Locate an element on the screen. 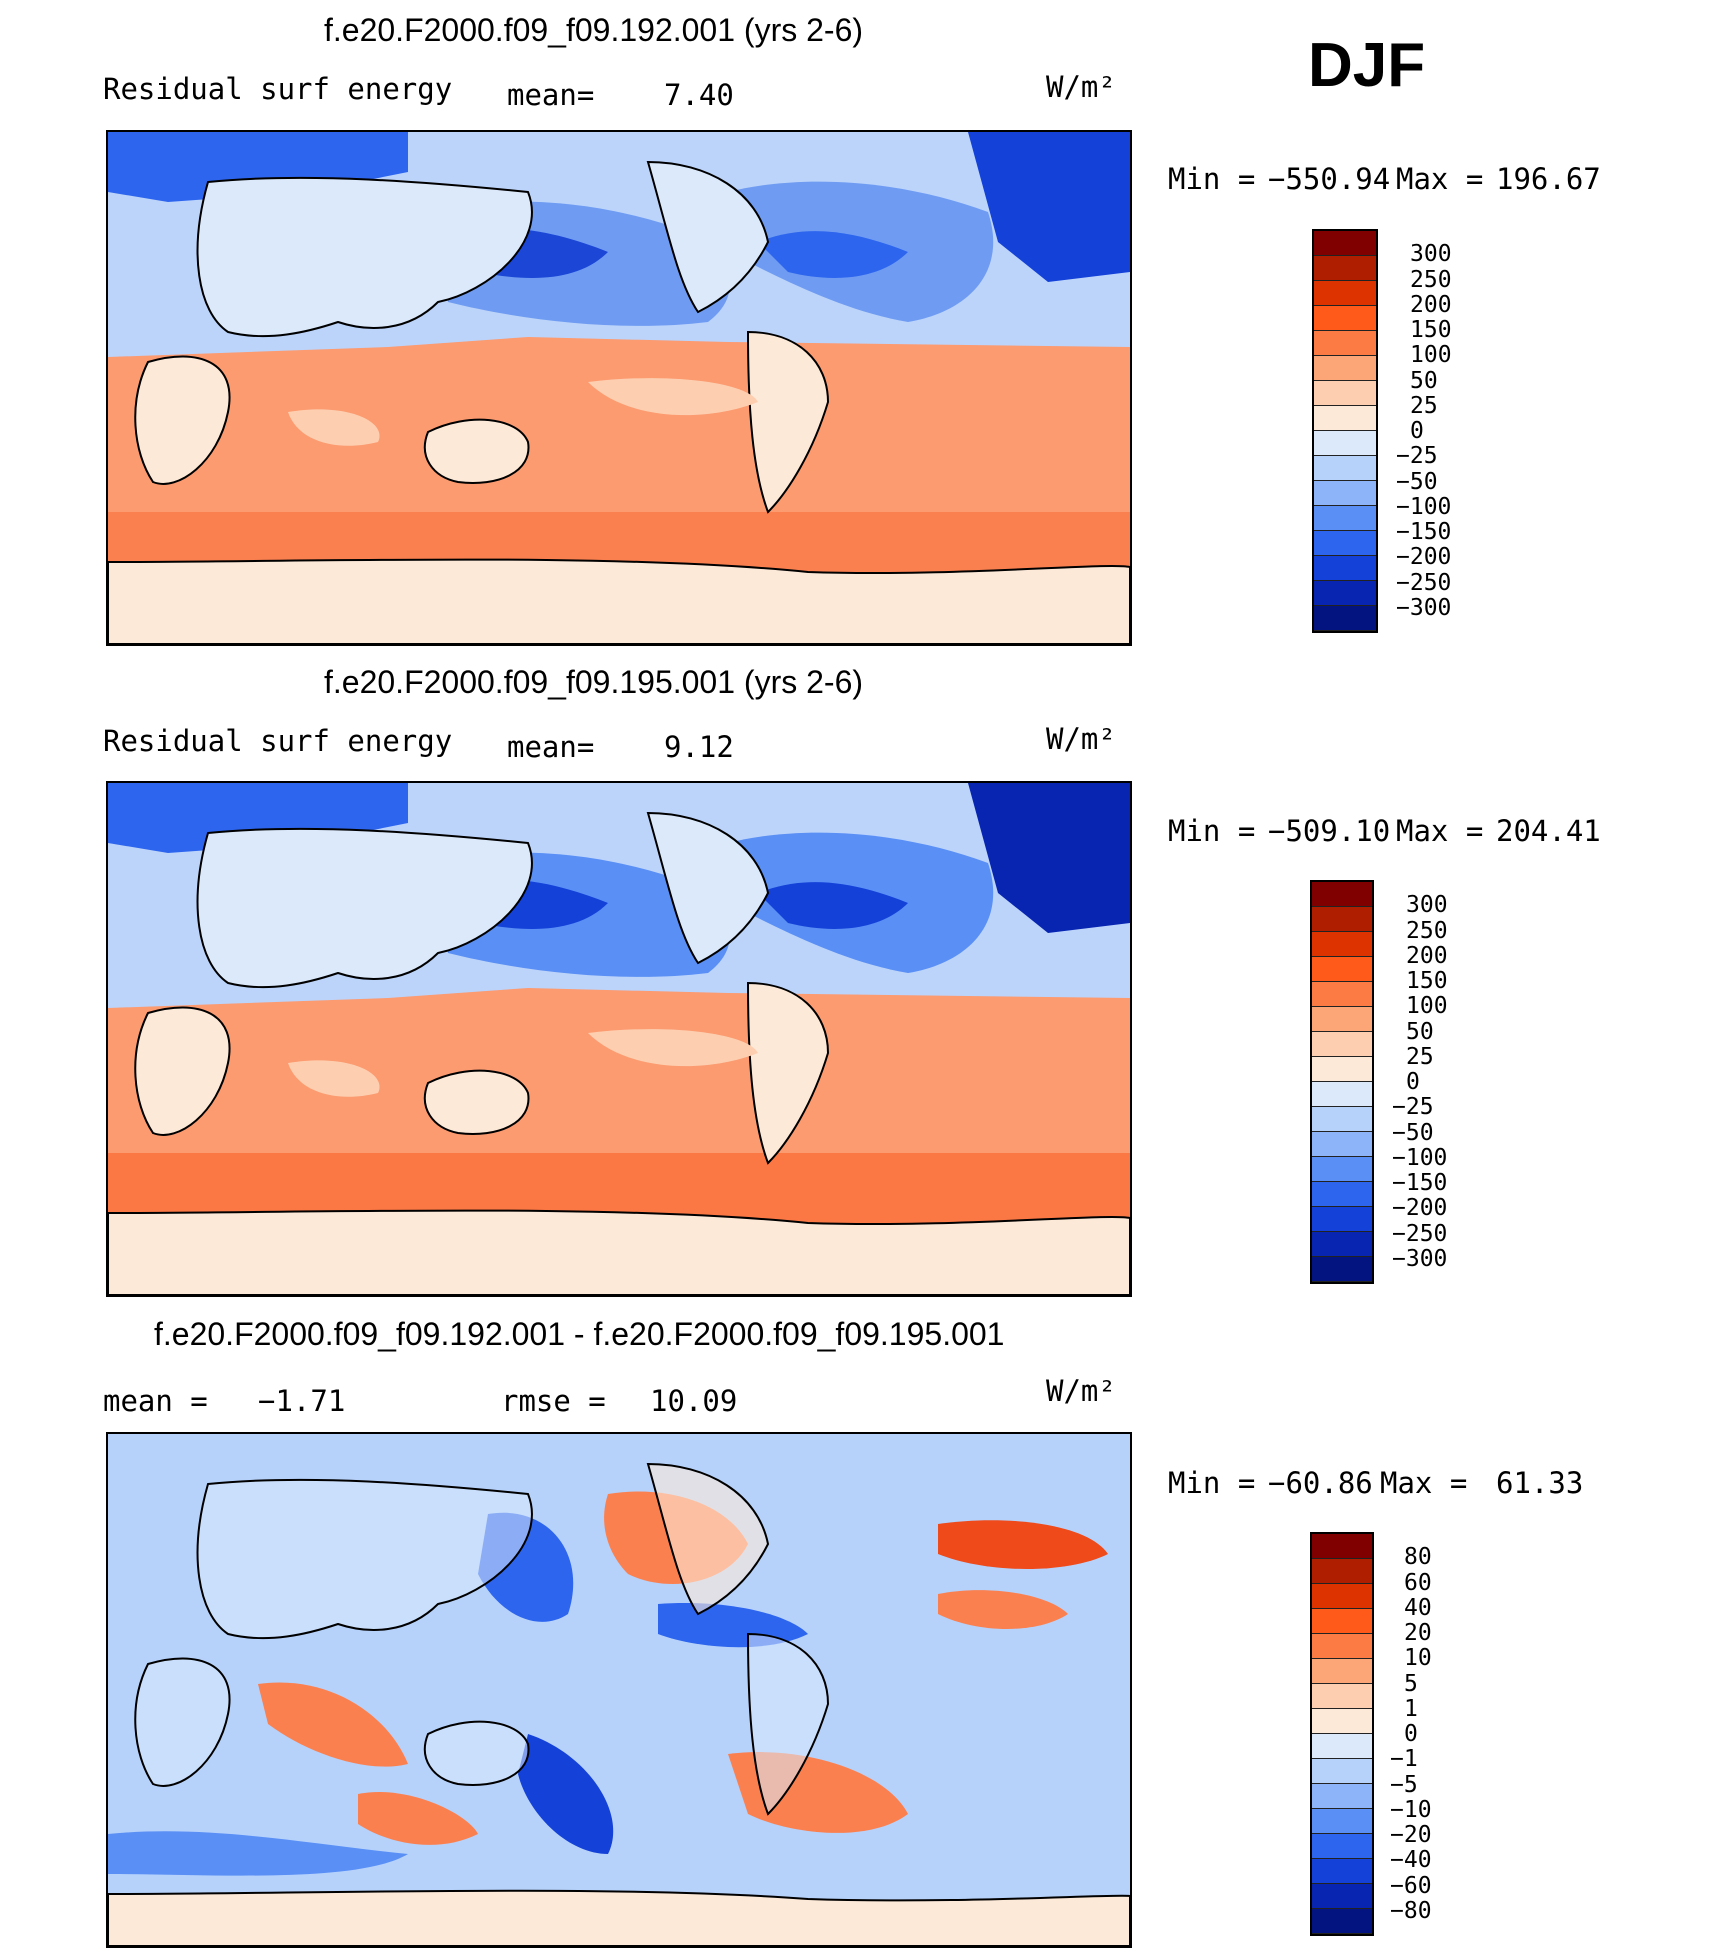  panel3-mean-value: −1.71 is located at coordinates (302, 1401).